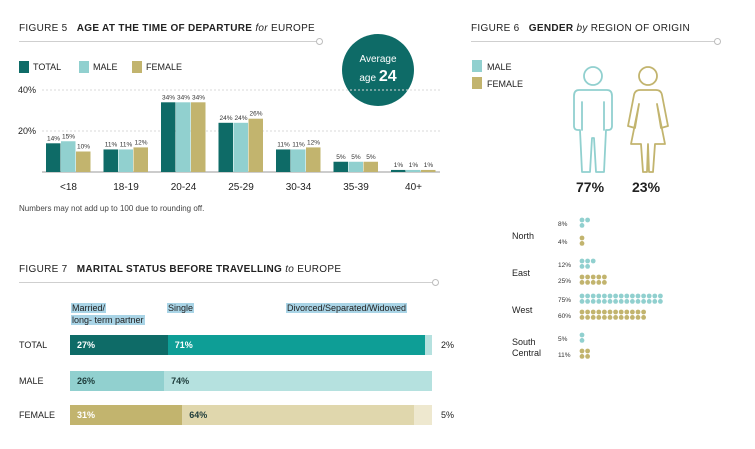  What do you see at coordinates (43, 269) in the screenshot?
I see `fig7-number: FIGURE 7` at bounding box center [43, 269].